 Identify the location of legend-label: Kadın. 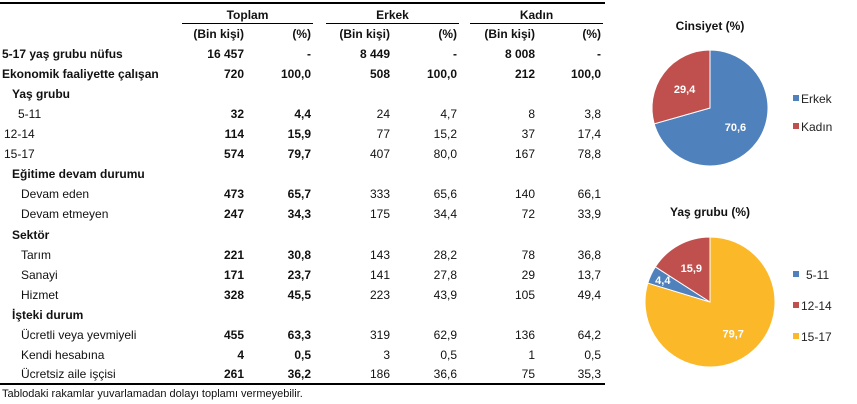
(816, 127).